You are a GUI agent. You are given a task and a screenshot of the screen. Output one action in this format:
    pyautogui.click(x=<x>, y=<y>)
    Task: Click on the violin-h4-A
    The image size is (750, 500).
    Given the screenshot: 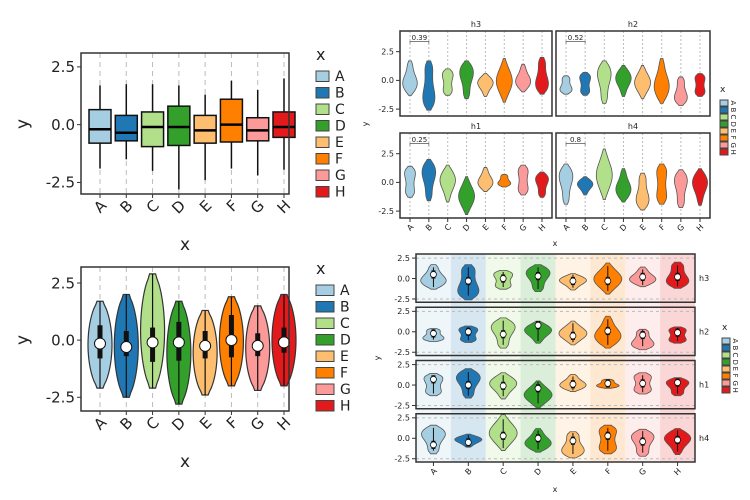 What is the action you would take?
    pyautogui.click(x=566, y=184)
    